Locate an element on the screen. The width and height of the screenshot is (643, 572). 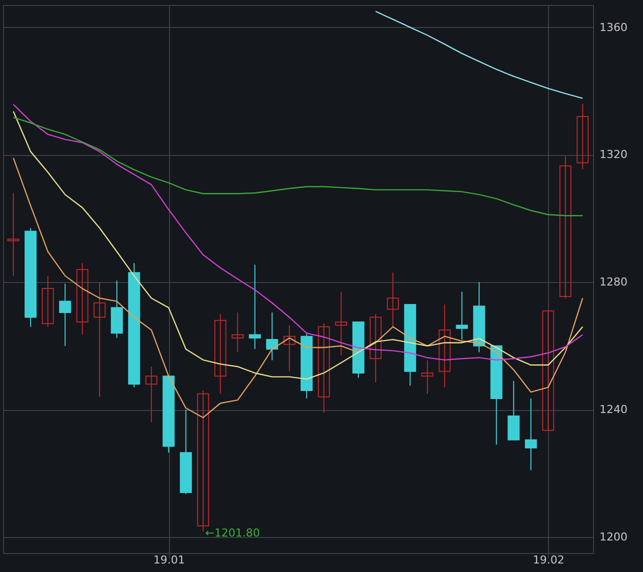
x-tick-label: 19.02 is located at coordinates (548, 560).